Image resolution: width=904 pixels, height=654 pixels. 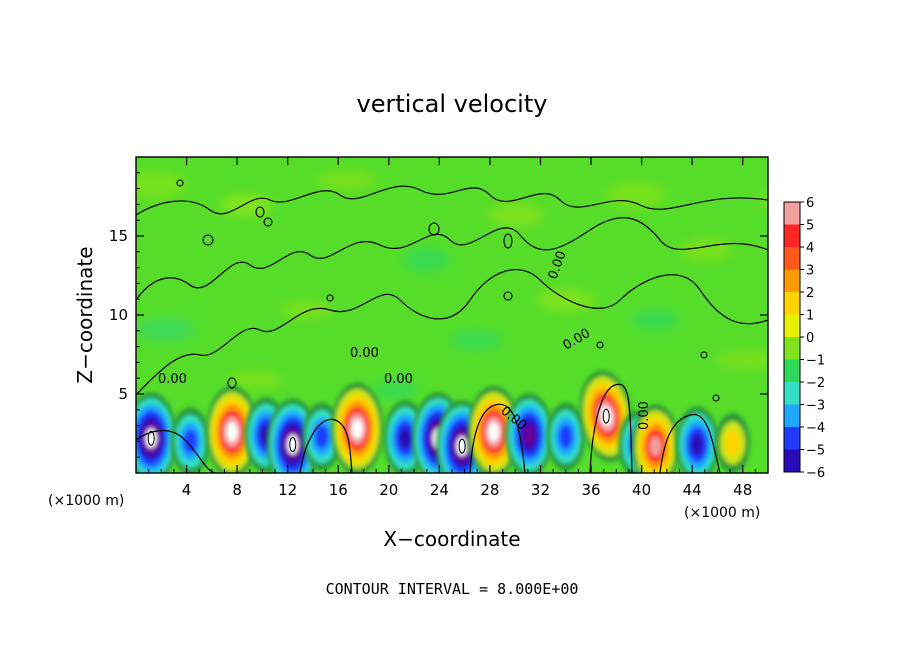 What do you see at coordinates (118, 315) in the screenshot?
I see `y-tick-label: 10` at bounding box center [118, 315].